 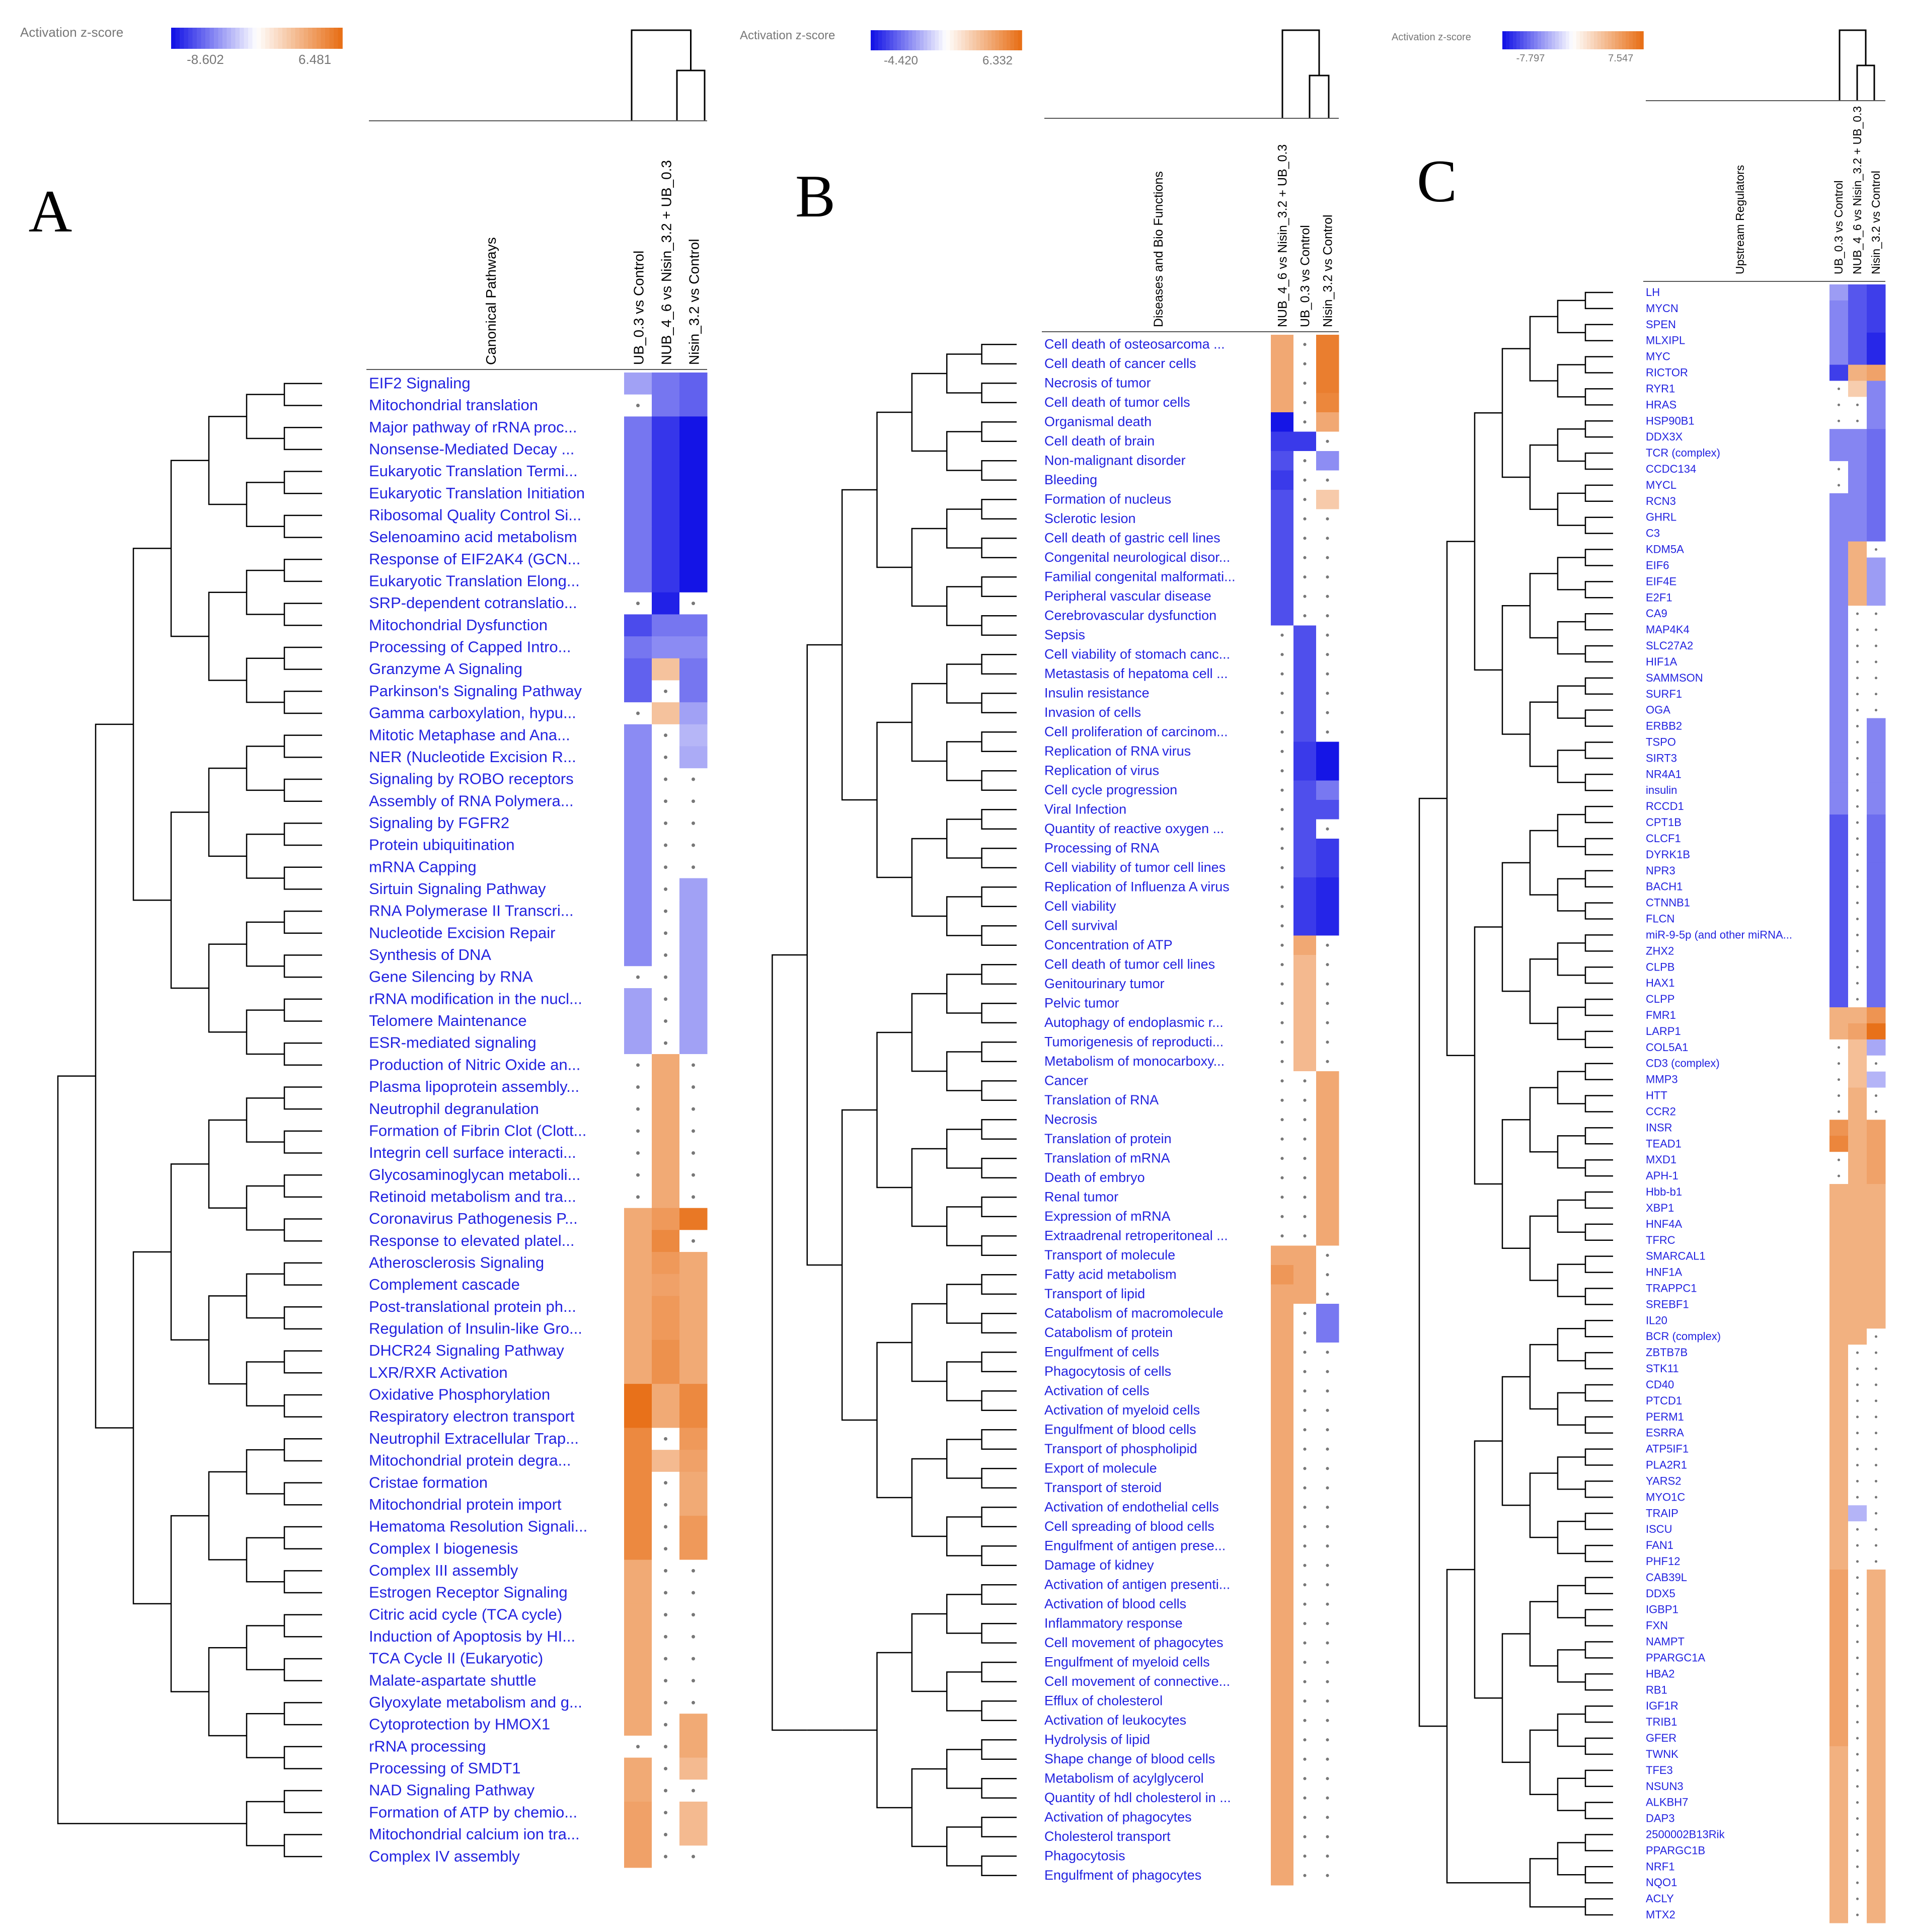 I want to click on row-label: SIRT3, so click(x=1661, y=758).